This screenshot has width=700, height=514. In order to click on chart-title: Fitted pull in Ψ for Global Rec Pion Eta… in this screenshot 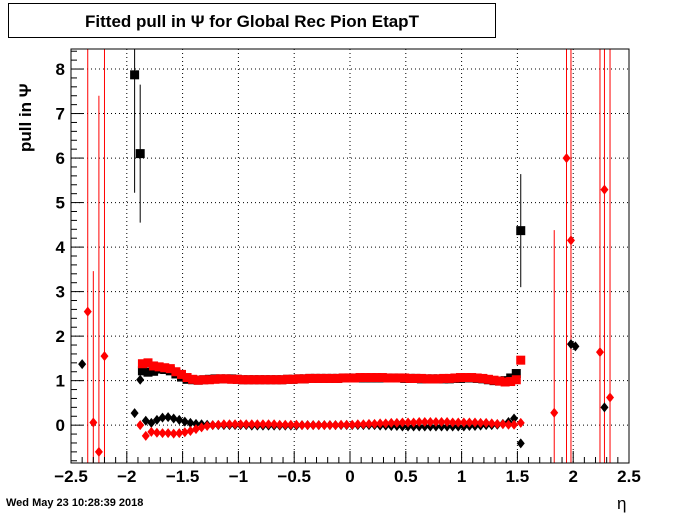, I will do `click(252, 21)`.